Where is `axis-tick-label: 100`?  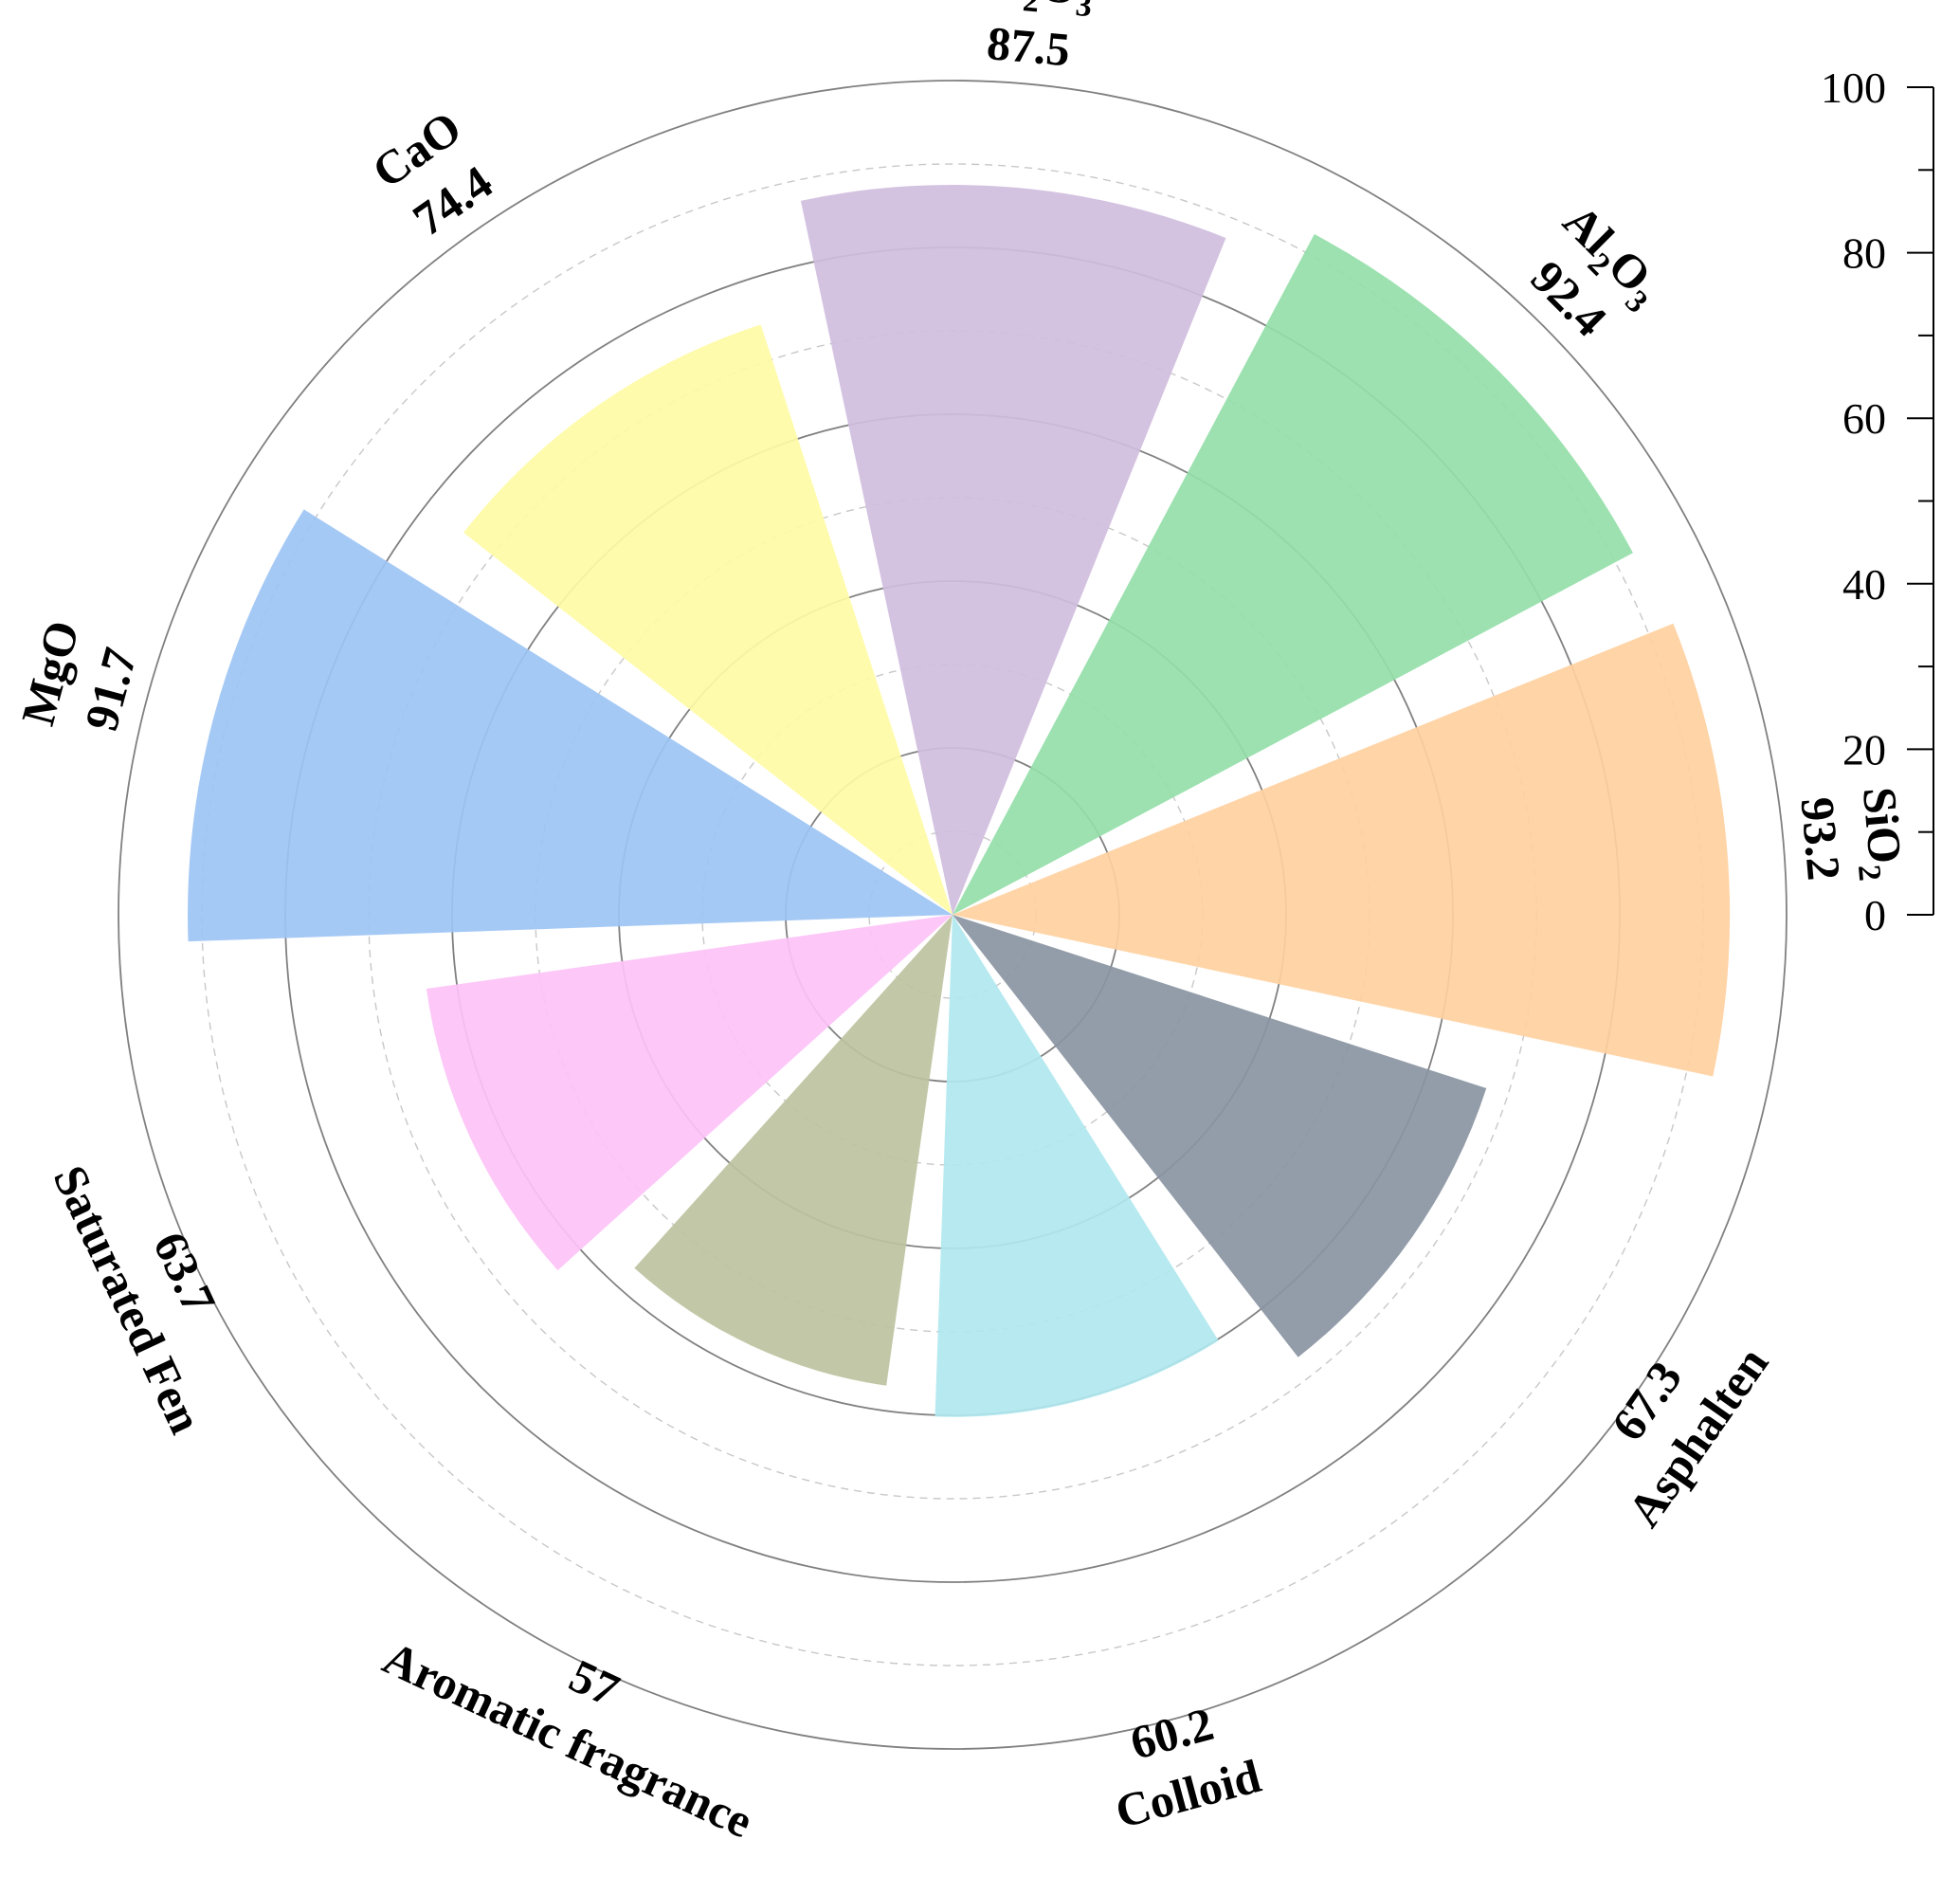
axis-tick-label: 100 is located at coordinates (1853, 88).